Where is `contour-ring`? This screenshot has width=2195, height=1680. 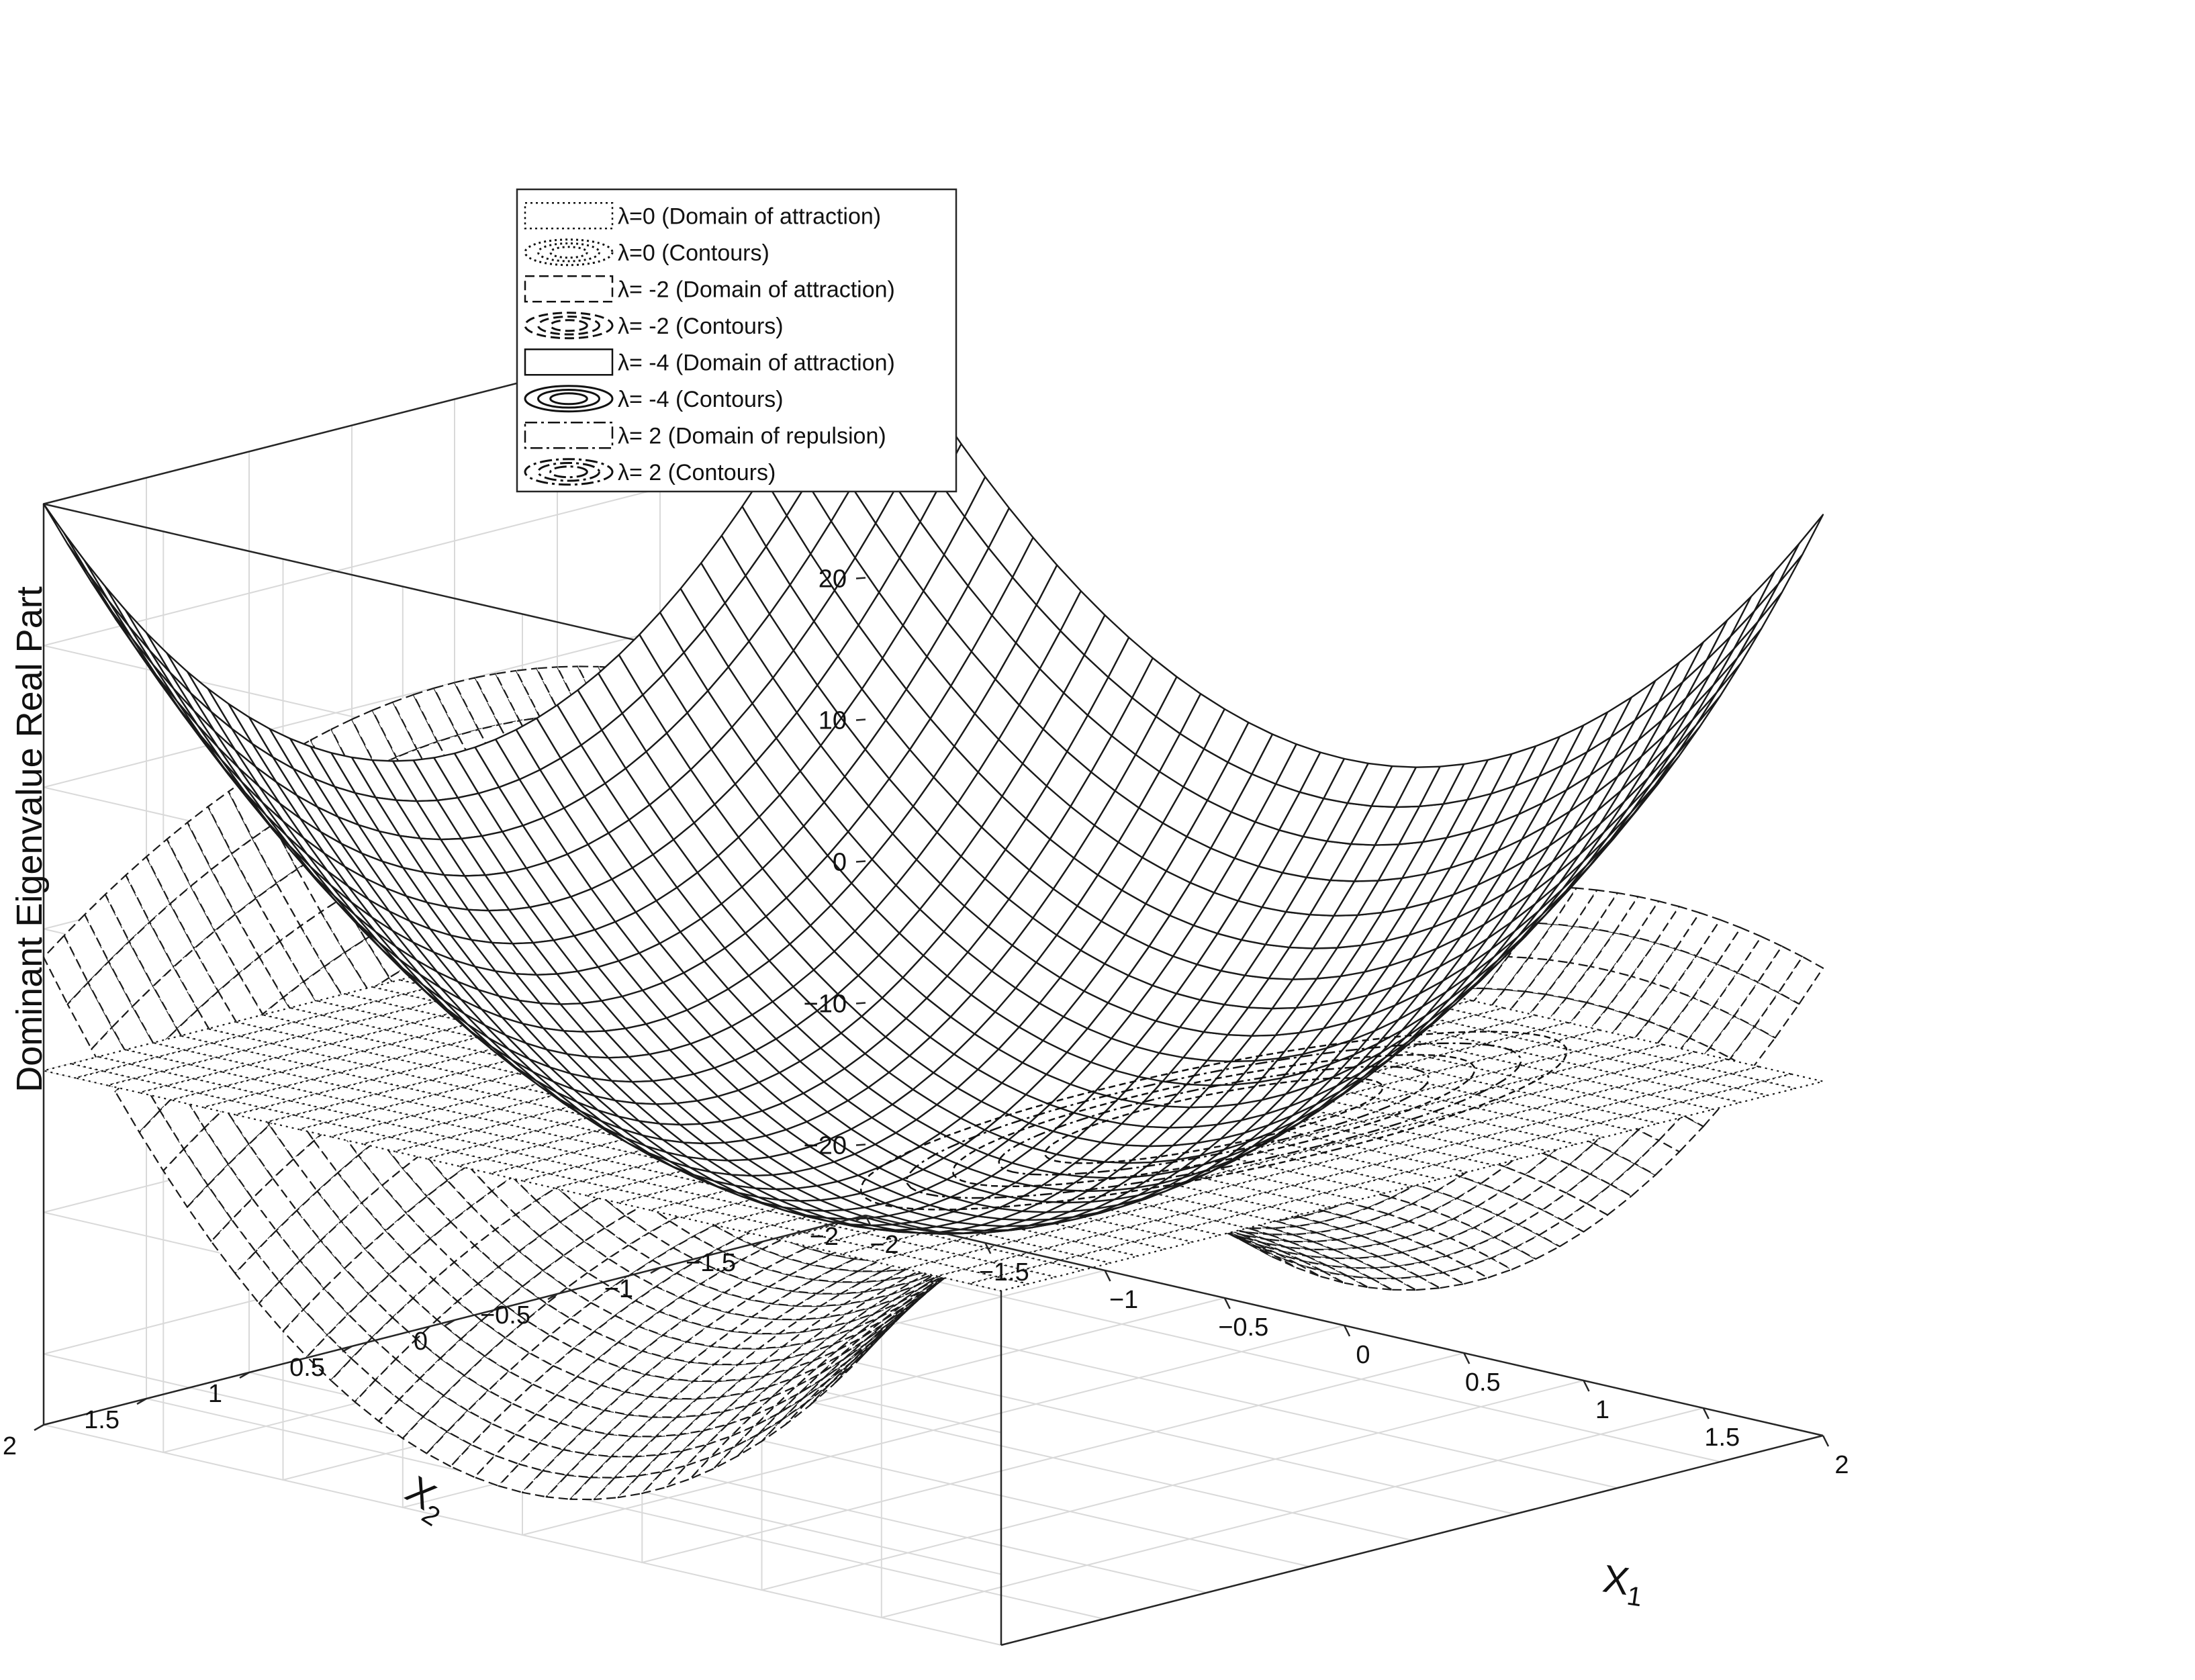 contour-ring is located at coordinates (1214, 1121).